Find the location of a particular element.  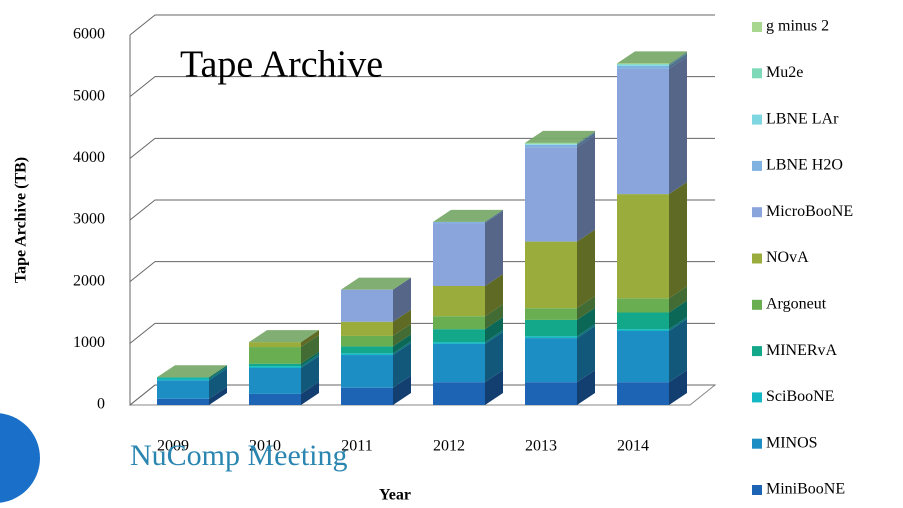

legend-label: MINOS is located at coordinates (792, 442).